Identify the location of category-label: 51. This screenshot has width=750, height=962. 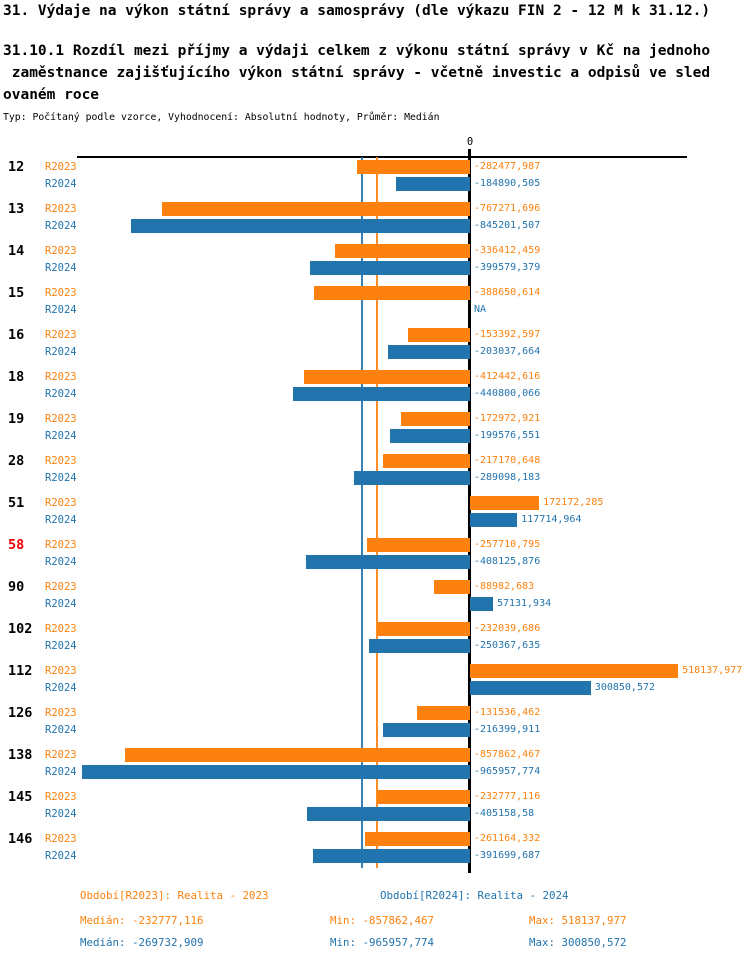
(16, 503).